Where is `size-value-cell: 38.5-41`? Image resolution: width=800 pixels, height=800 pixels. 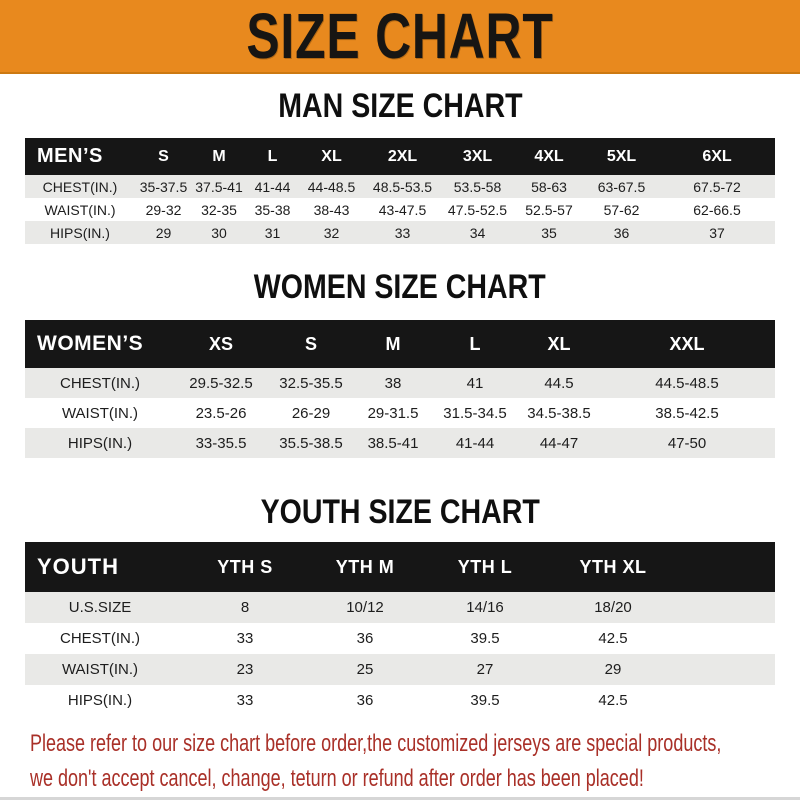
size-value-cell: 38.5-41 is located at coordinates (393, 443).